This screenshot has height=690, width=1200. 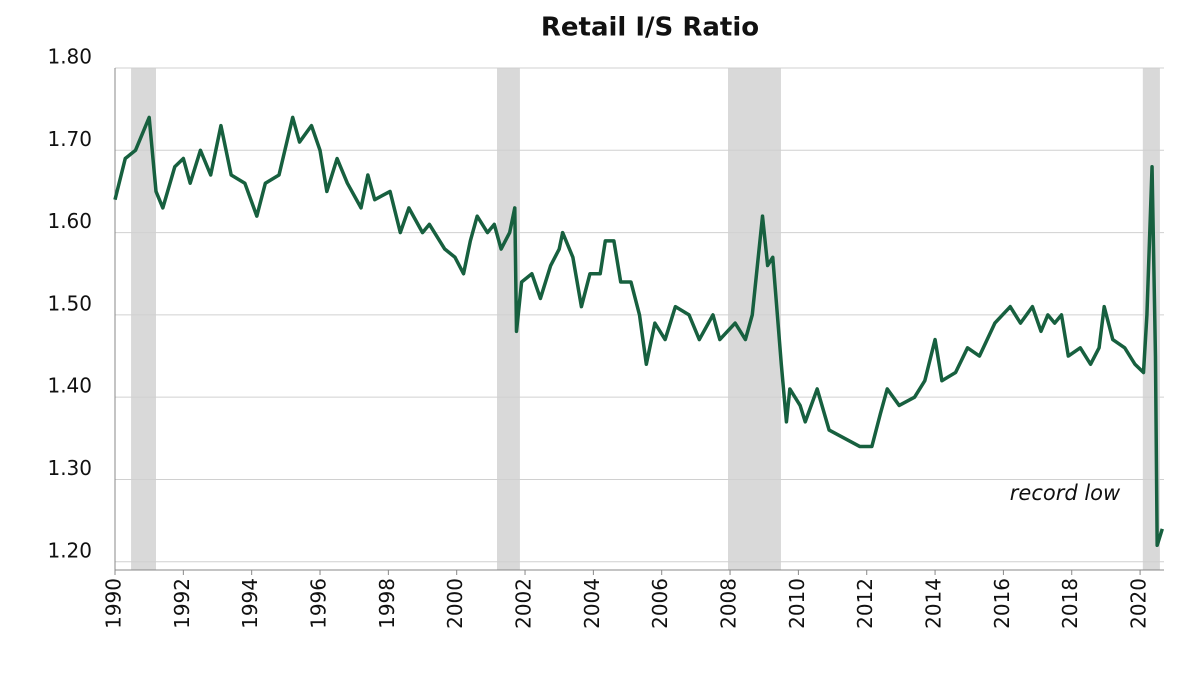 What do you see at coordinates (592, 603) in the screenshot?
I see `x-tick-label: 2004` at bounding box center [592, 603].